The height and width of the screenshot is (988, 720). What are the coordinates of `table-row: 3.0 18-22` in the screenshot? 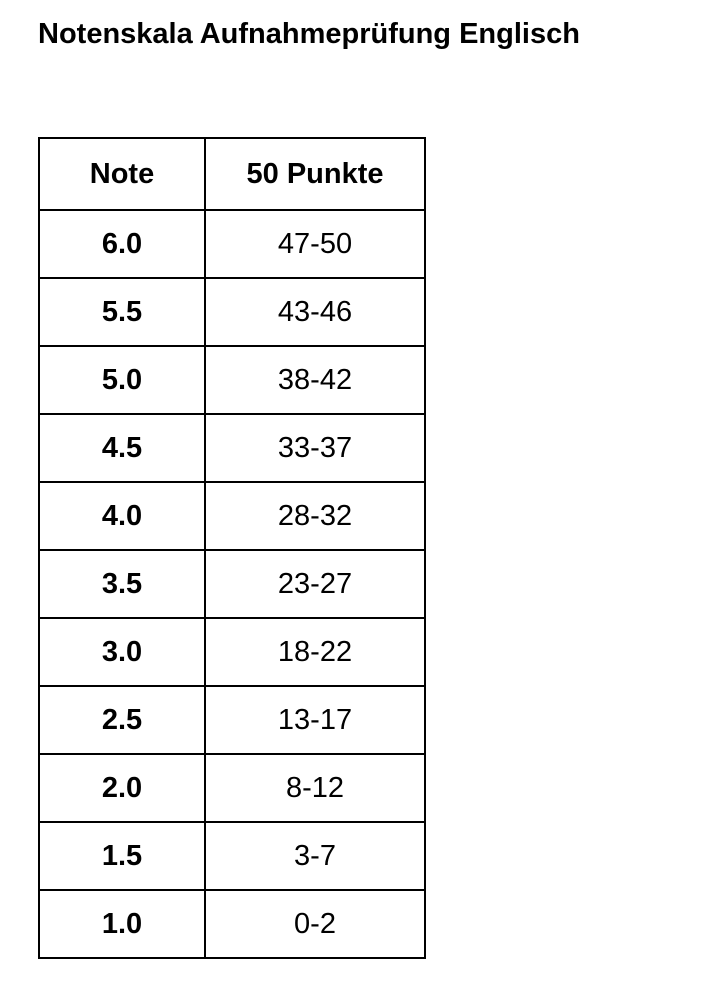 It's located at (232, 652).